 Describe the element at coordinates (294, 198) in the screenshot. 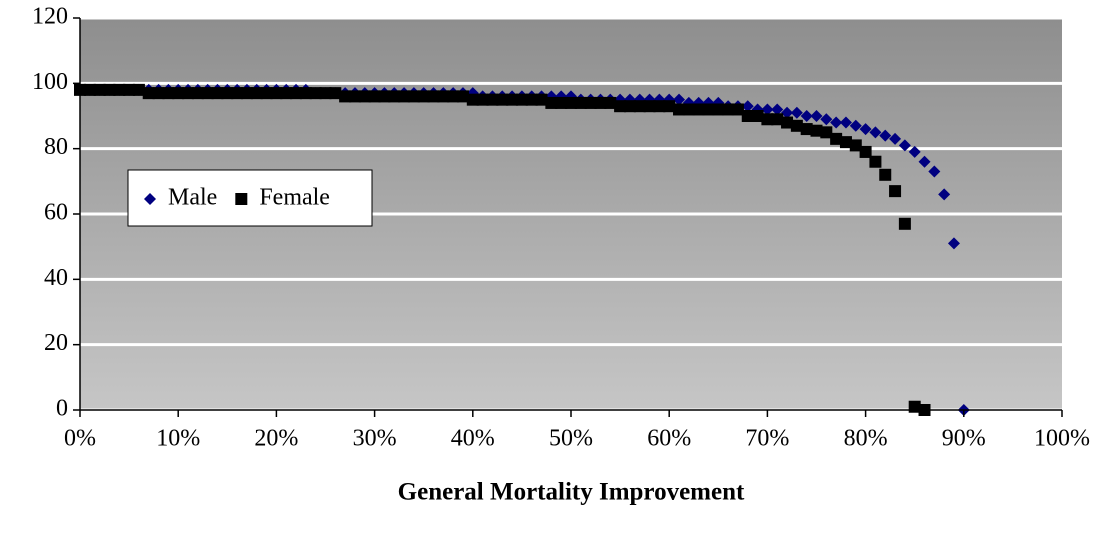

I see `legend-label: Female` at that location.